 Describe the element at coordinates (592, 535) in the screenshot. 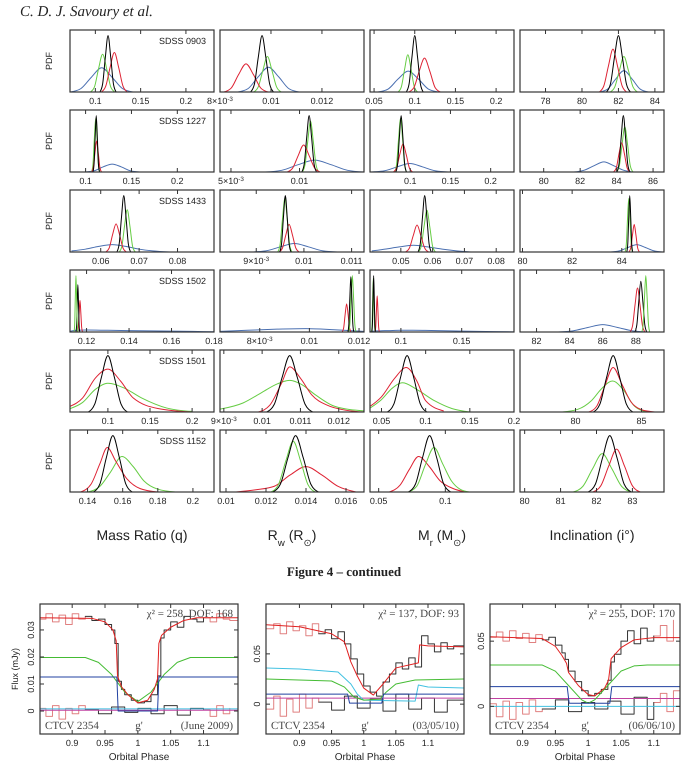

I see `x-axis-title: Inclination (i°)` at that location.